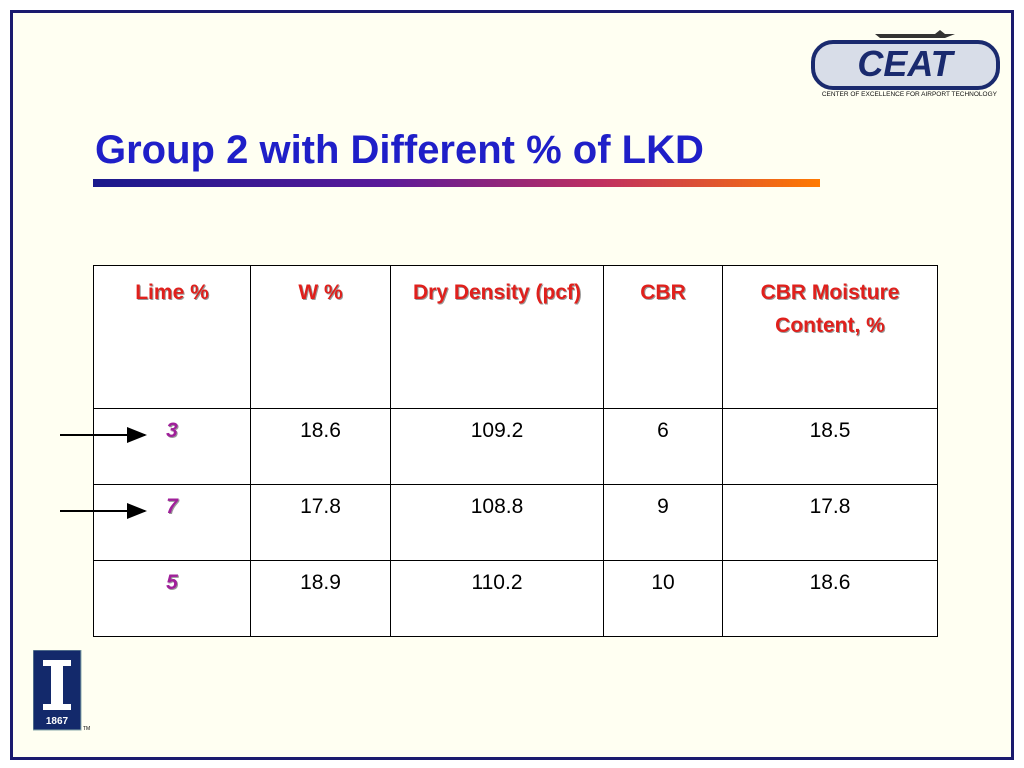 This screenshot has width=1024, height=768. I want to click on logo-text: CEAT, so click(906, 63).